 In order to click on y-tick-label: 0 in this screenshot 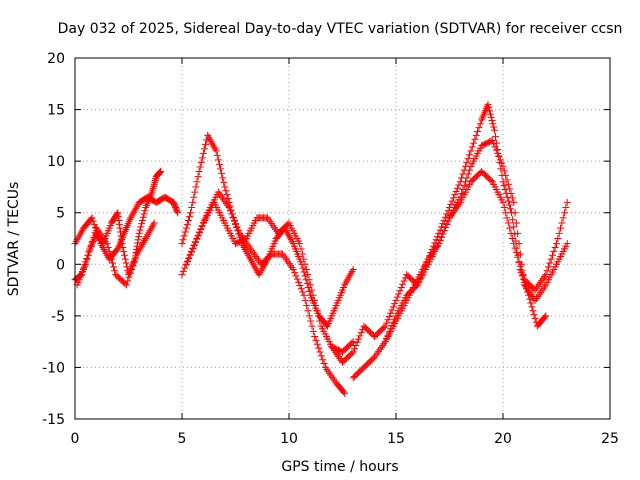, I will do `click(60, 265)`.